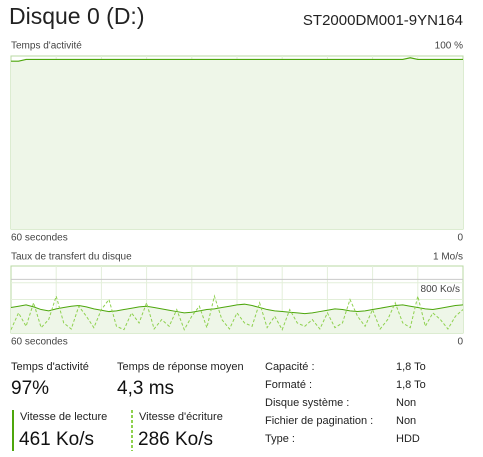 The image size is (483, 457). Describe the element at coordinates (46, 46) in the screenshot. I see `chart-label: Temps d'activité` at that location.